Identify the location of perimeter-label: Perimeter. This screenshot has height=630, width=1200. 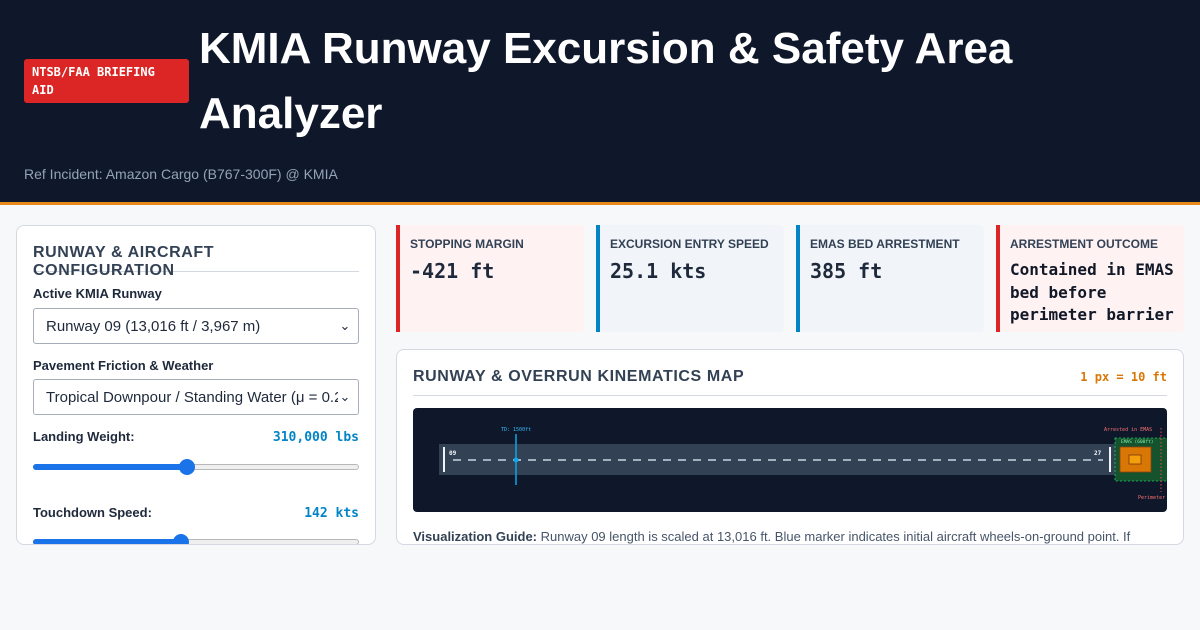
(1151, 498).